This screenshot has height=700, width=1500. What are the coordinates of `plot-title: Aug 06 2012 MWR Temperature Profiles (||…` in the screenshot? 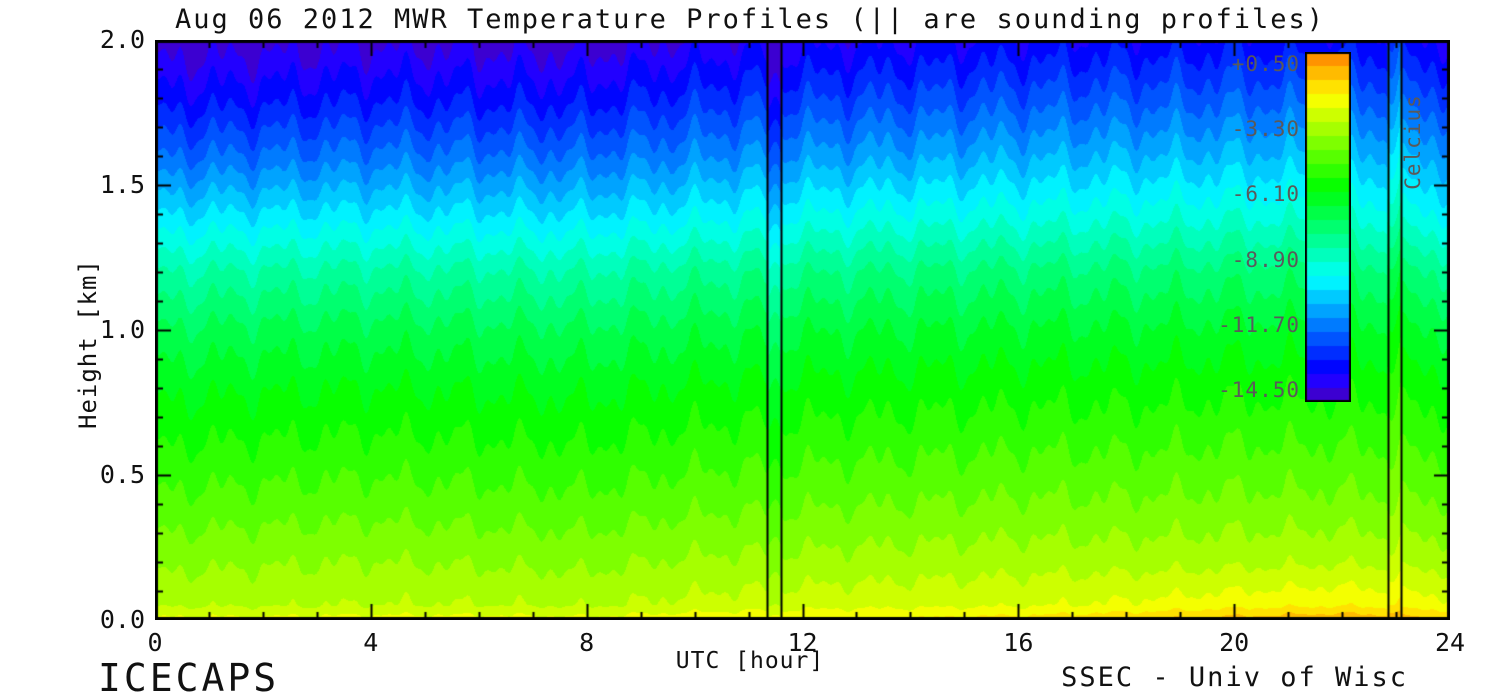 It's located at (750, 19).